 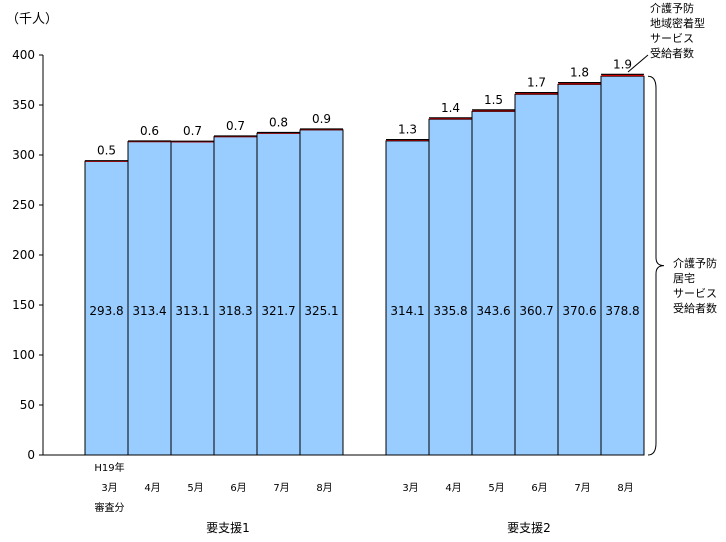 What do you see at coordinates (228, 528) in the screenshot?
I see `group-label: 要支援1` at bounding box center [228, 528].